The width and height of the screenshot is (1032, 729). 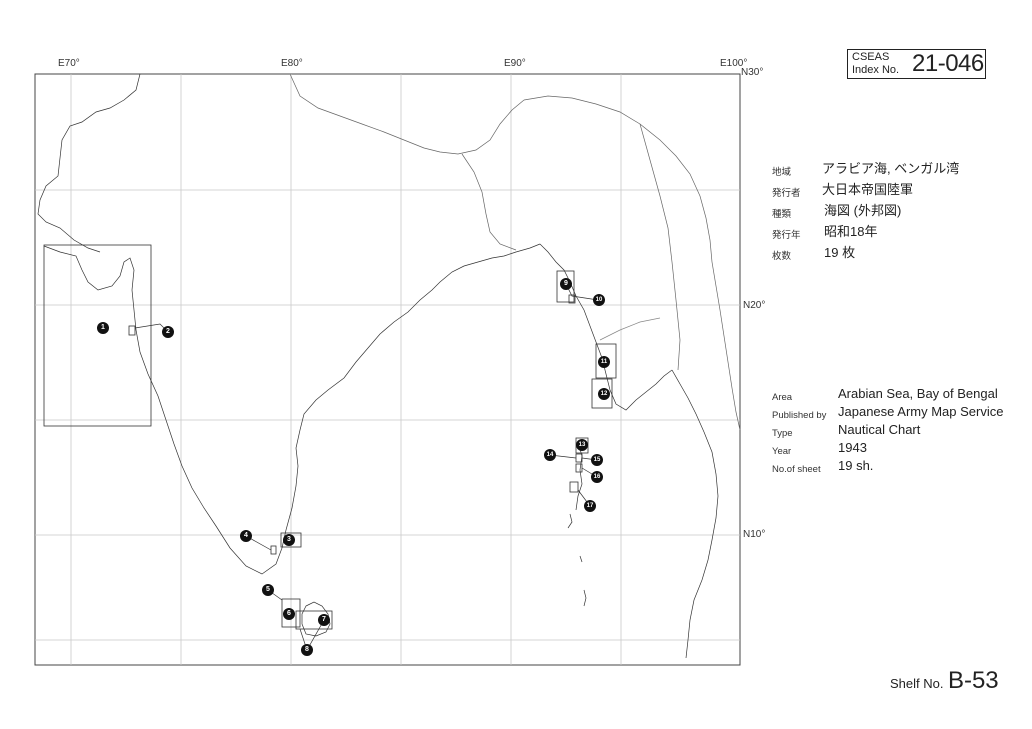 I want to click on lon-label-e70: E70°, so click(x=69, y=63).